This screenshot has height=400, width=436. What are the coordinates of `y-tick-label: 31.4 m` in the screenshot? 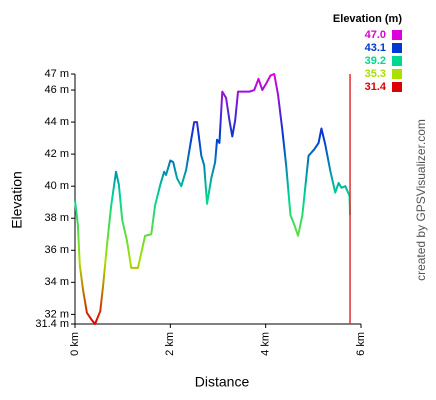 It's located at (52, 324).